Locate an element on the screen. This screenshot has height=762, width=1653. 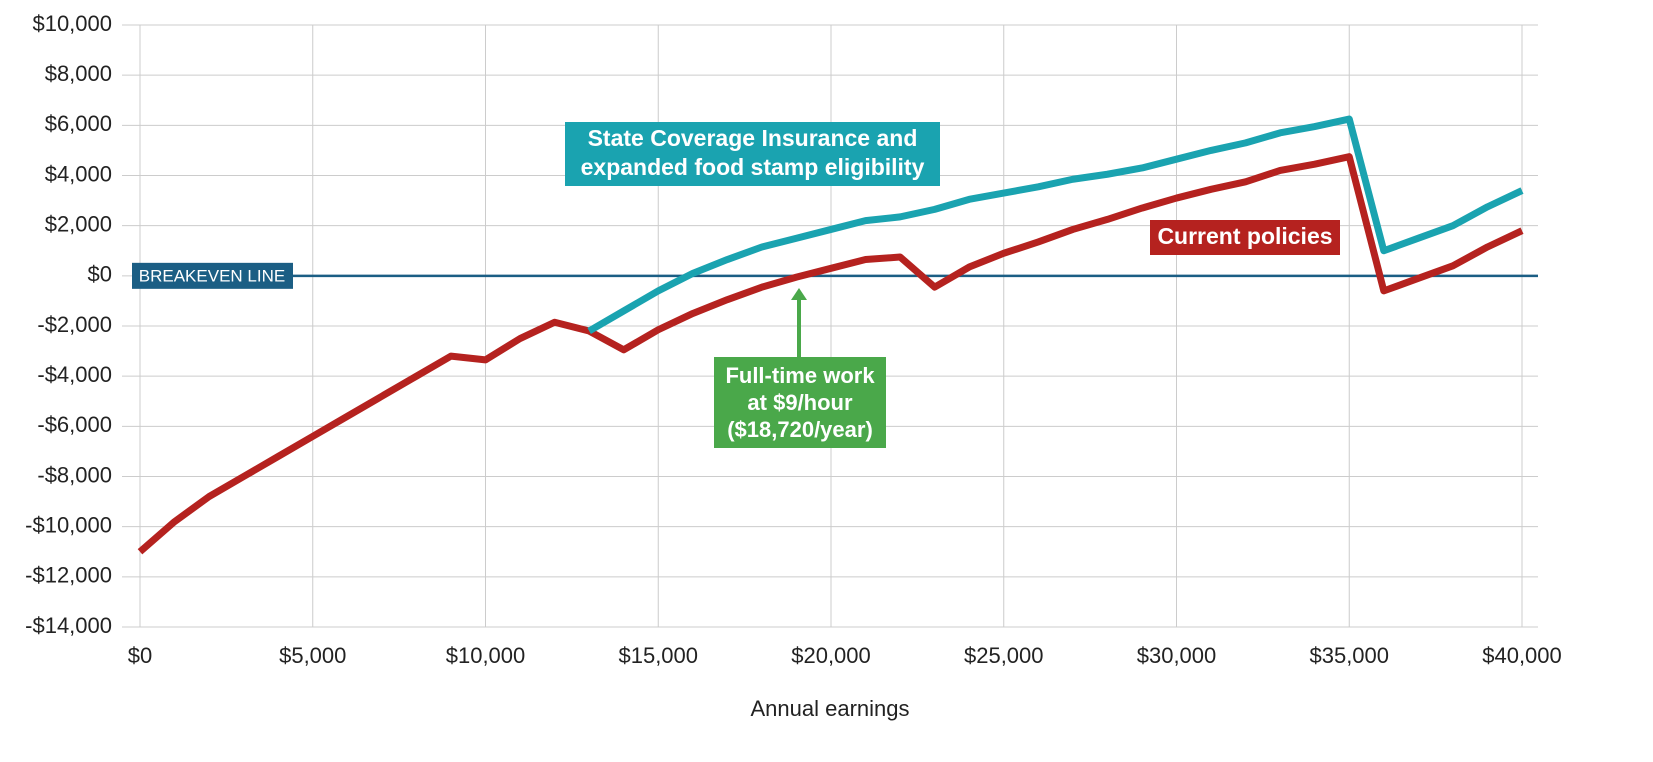
x-tick-label: $20,000 is located at coordinates (831, 655).